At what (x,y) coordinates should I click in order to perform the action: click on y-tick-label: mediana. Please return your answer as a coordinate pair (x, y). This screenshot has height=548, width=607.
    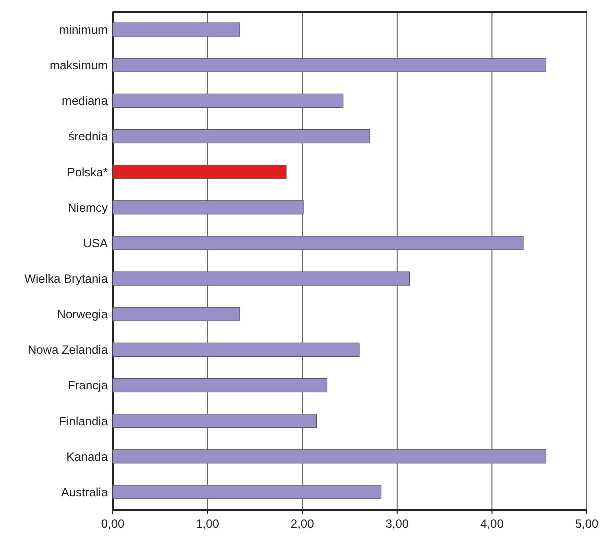
    Looking at the image, I should click on (85, 101).